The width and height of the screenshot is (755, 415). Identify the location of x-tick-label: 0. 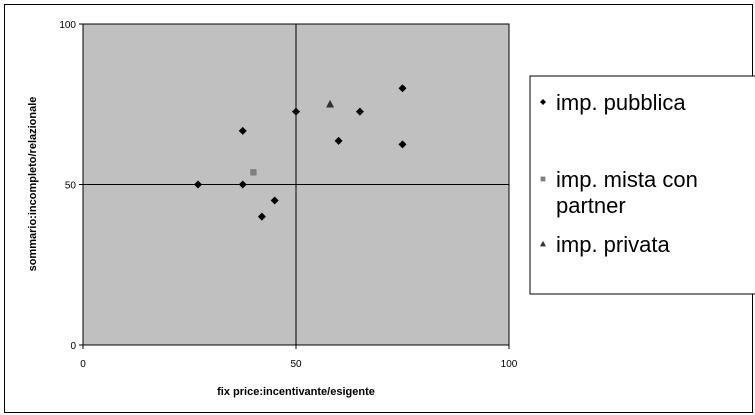
(83, 364).